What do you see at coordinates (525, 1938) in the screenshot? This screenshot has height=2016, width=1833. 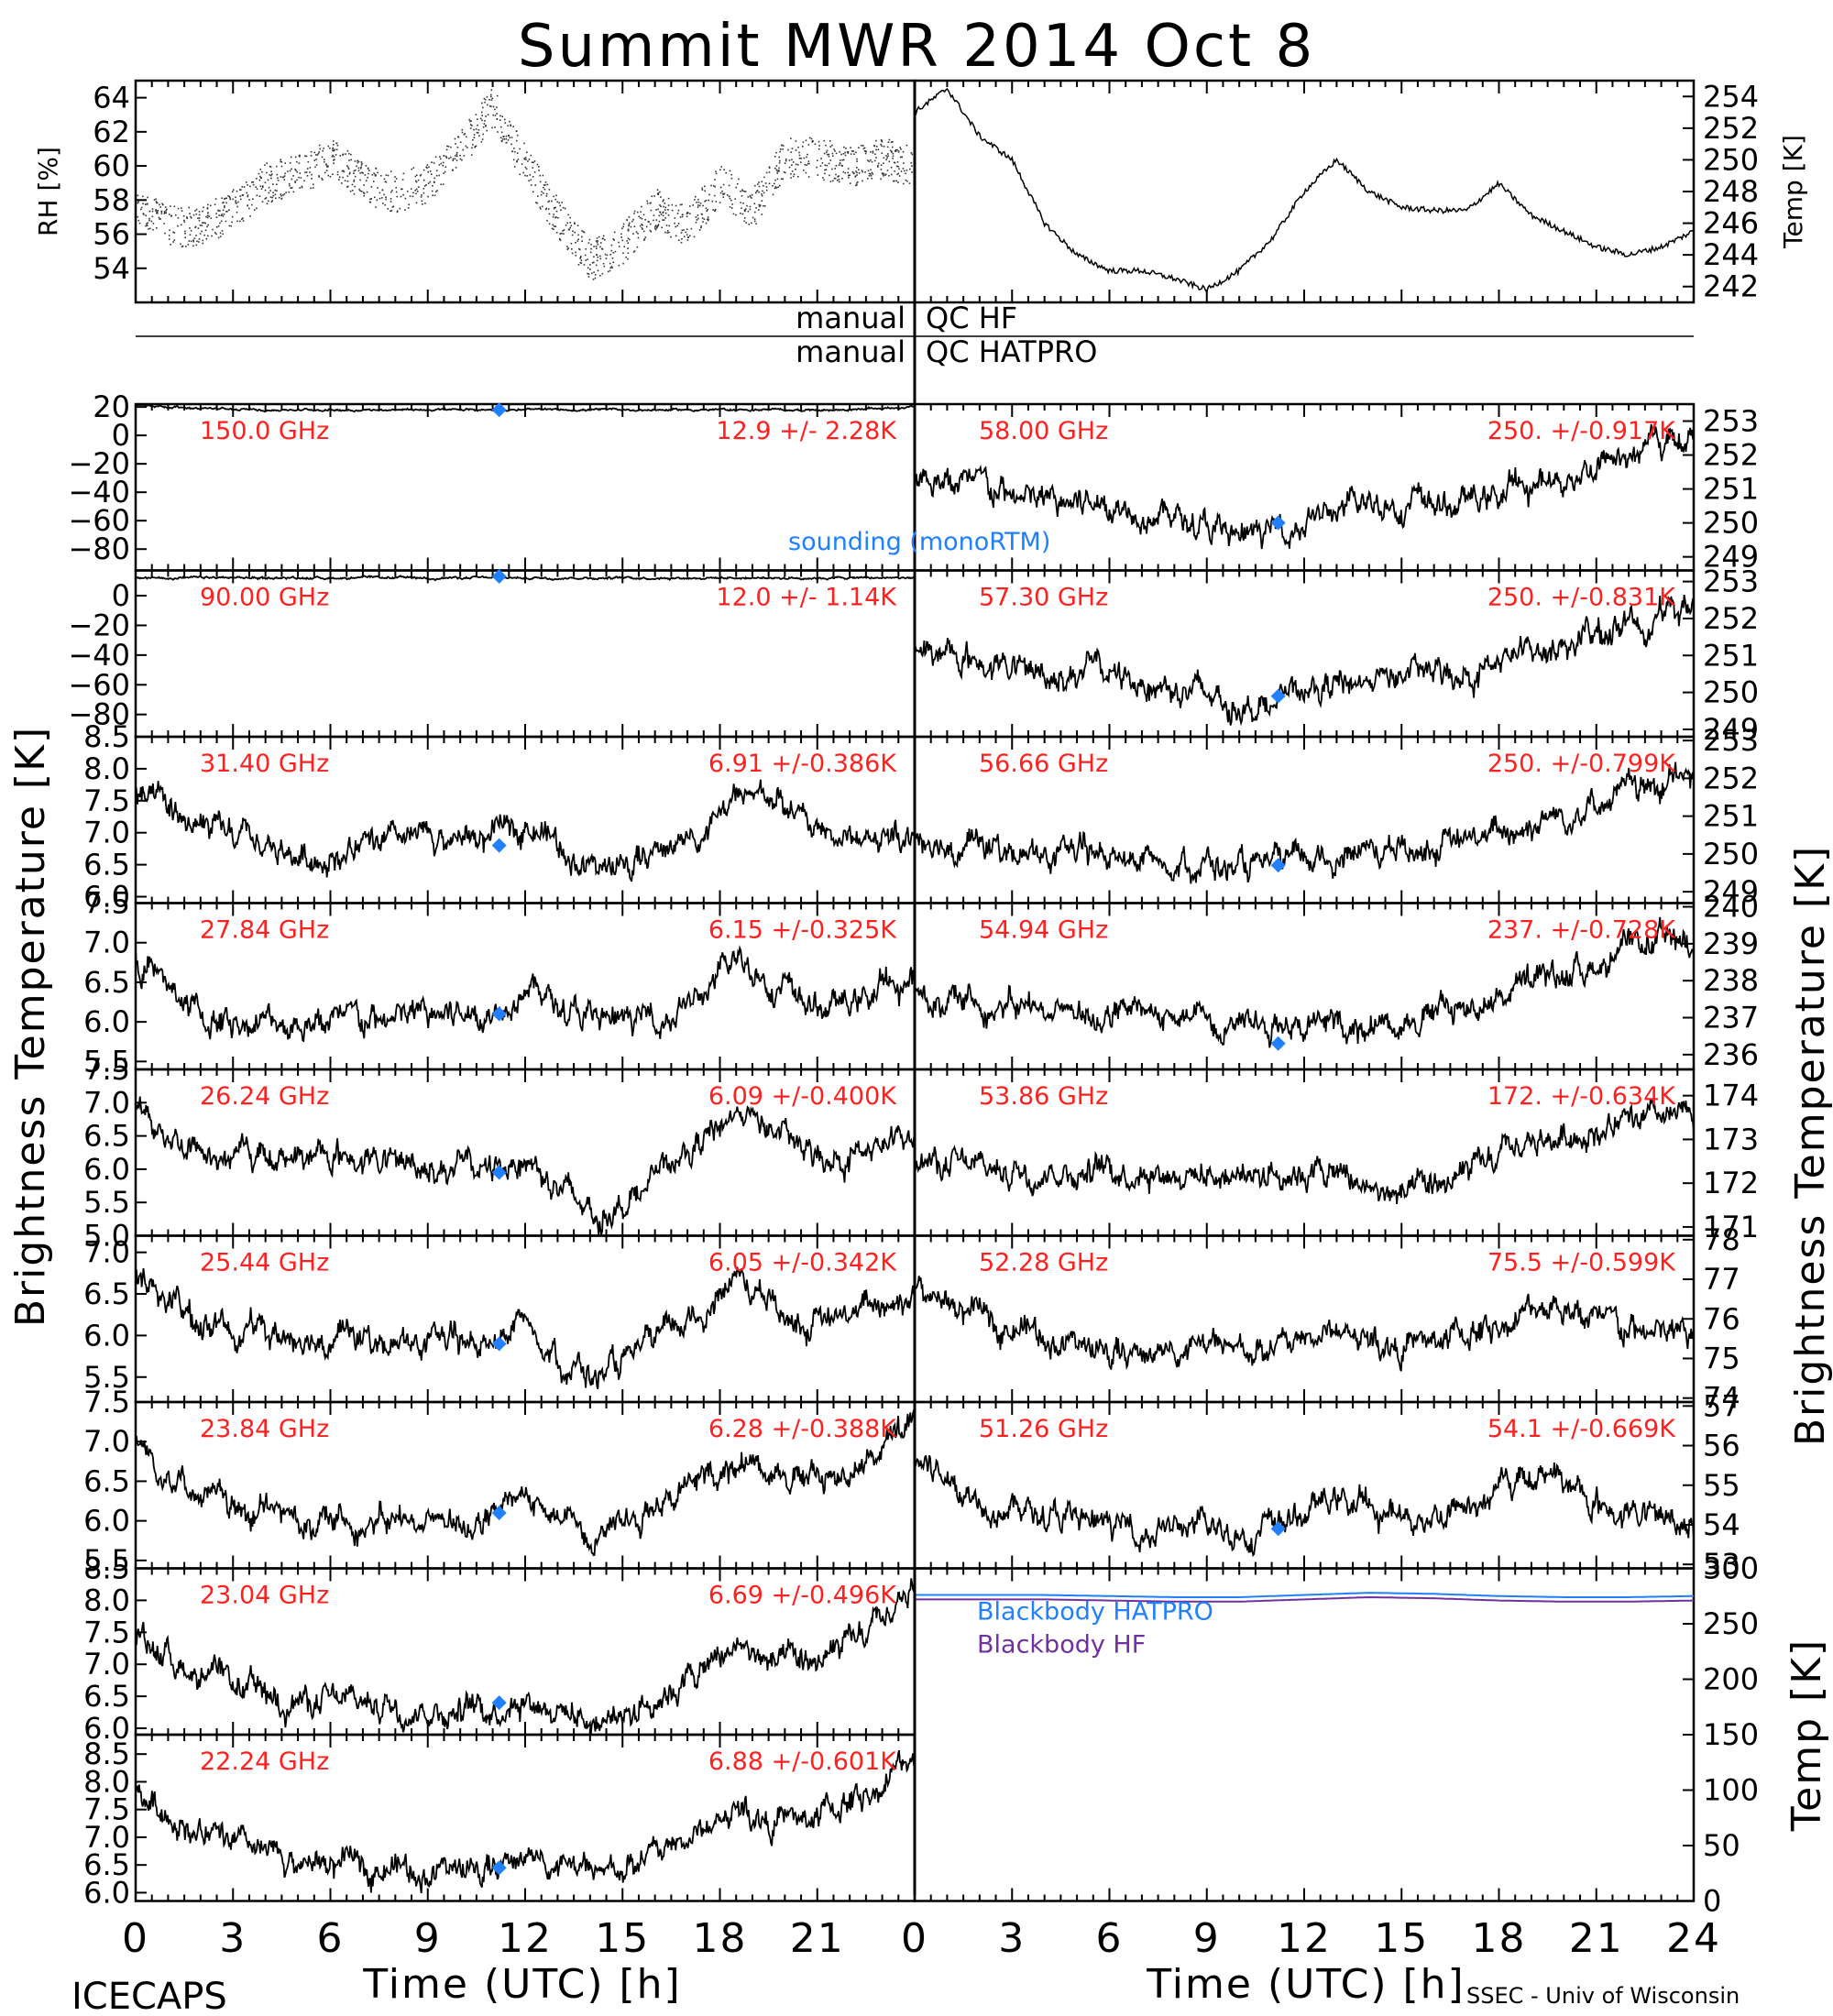 I see `x-tick-label: 12` at bounding box center [525, 1938].